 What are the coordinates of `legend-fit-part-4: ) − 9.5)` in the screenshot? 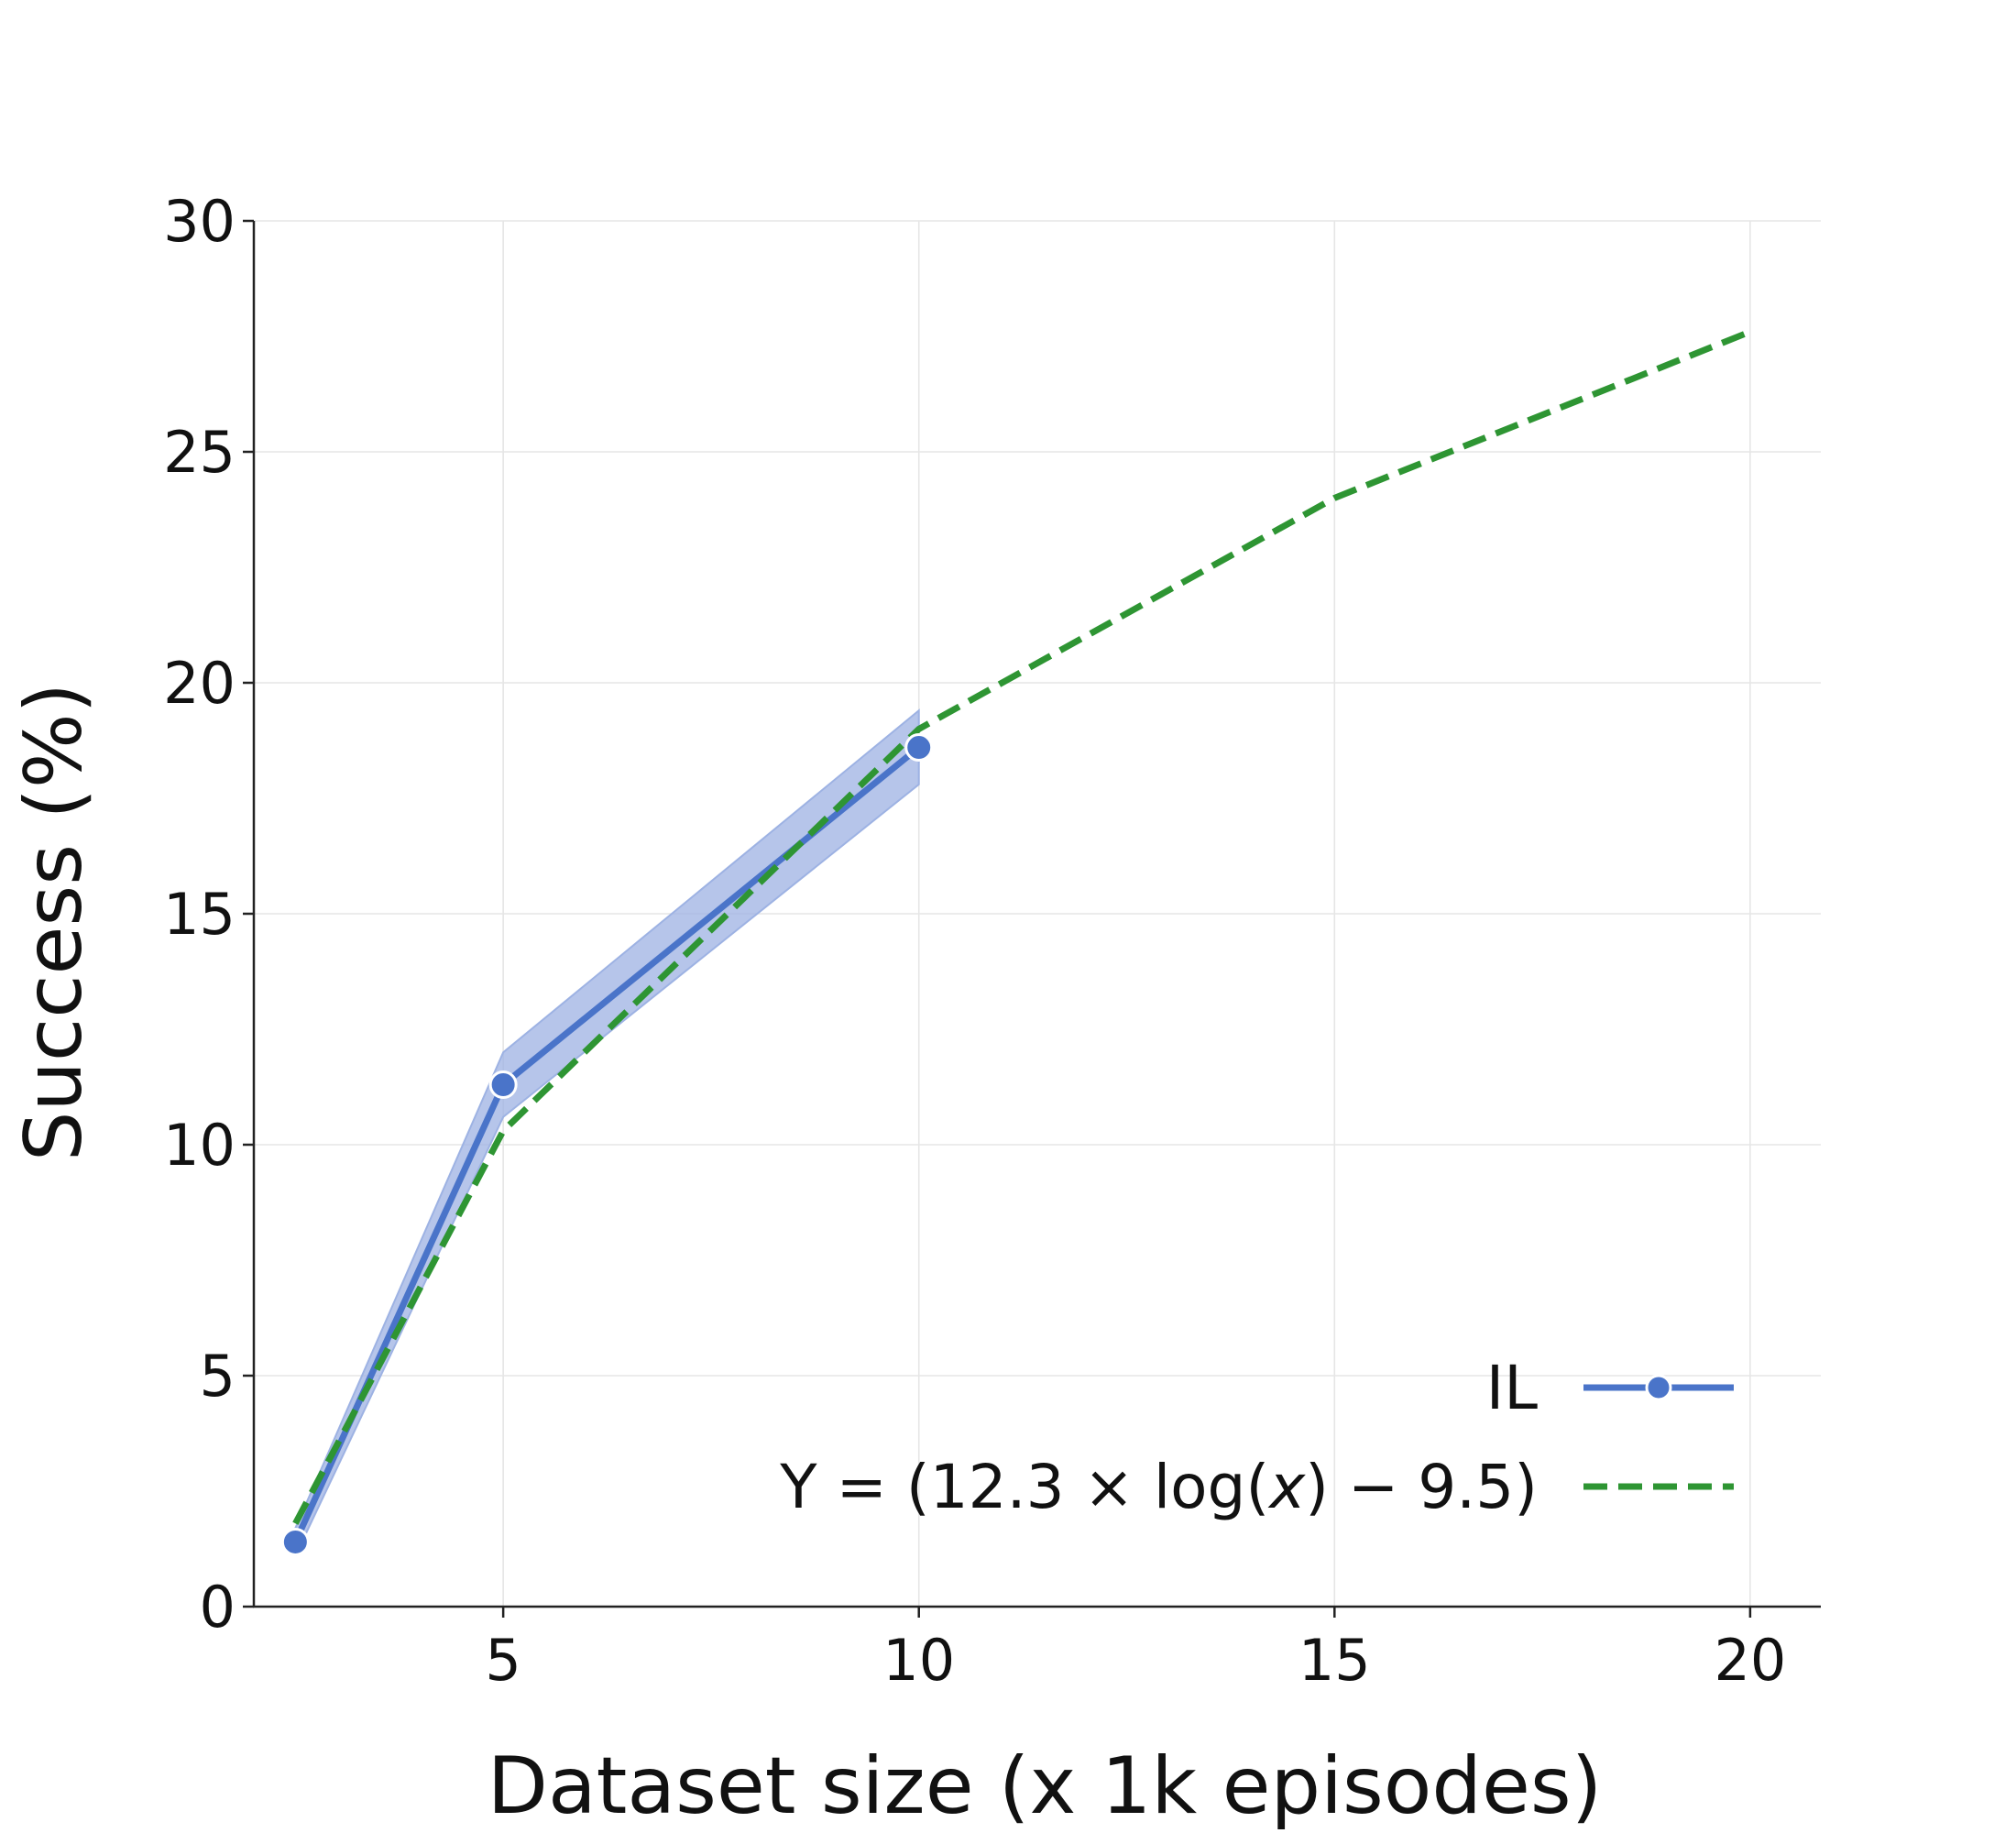 It's located at (1421, 1487).